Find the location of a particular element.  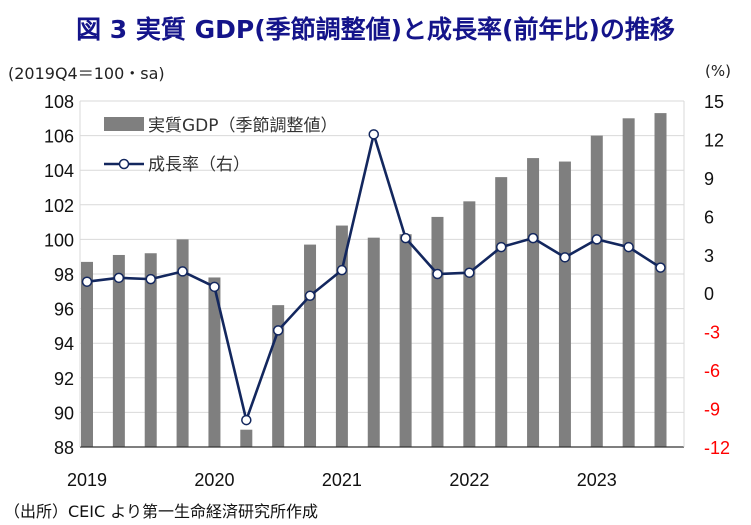

right-tick-label: 15 is located at coordinates (714, 102).